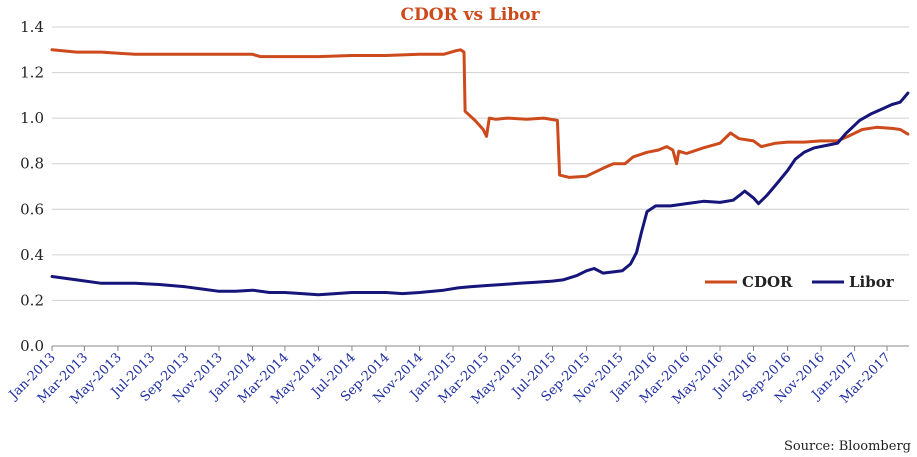  I want to click on y-axis: 0.0 0.2 0.4 0.6 0.8 1.0 1.2 1.4, so click(32, 186).